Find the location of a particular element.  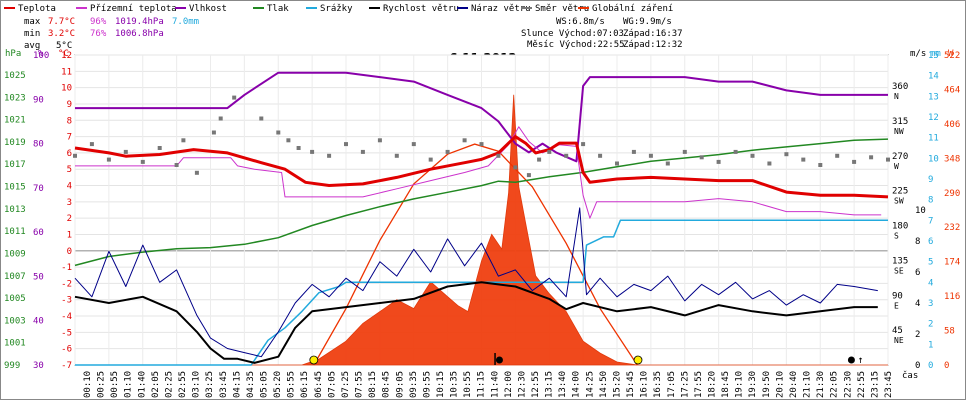

x-tick-label: 21:10 is located at coordinates (808, 384).